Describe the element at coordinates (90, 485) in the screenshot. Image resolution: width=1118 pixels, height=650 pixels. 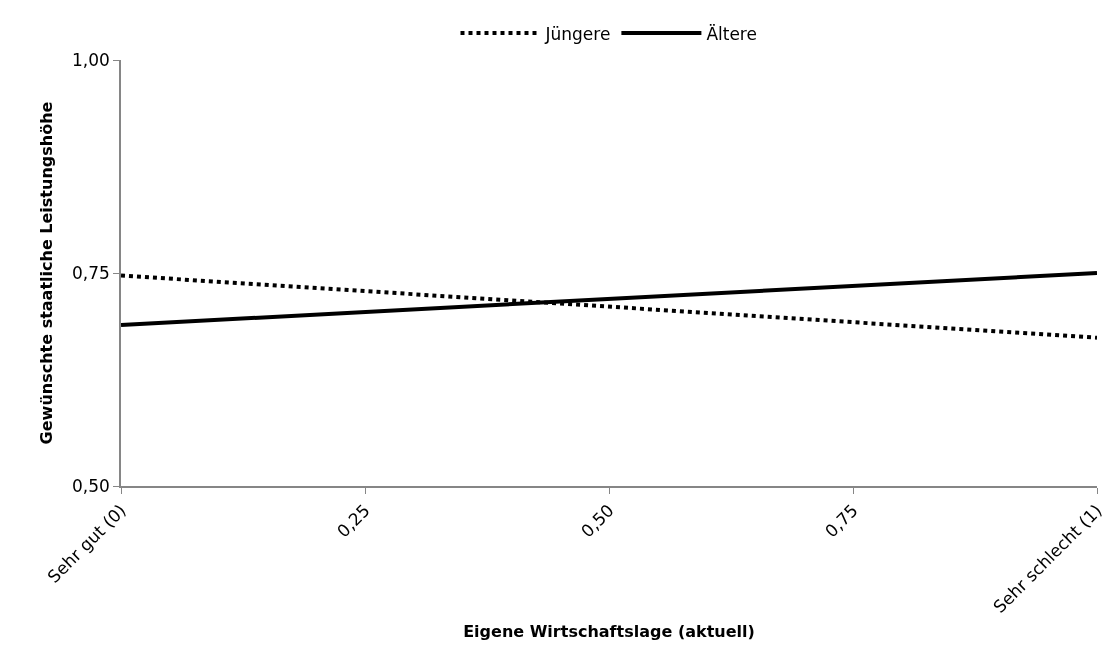
I see `y-tick-label: 0,50` at that location.